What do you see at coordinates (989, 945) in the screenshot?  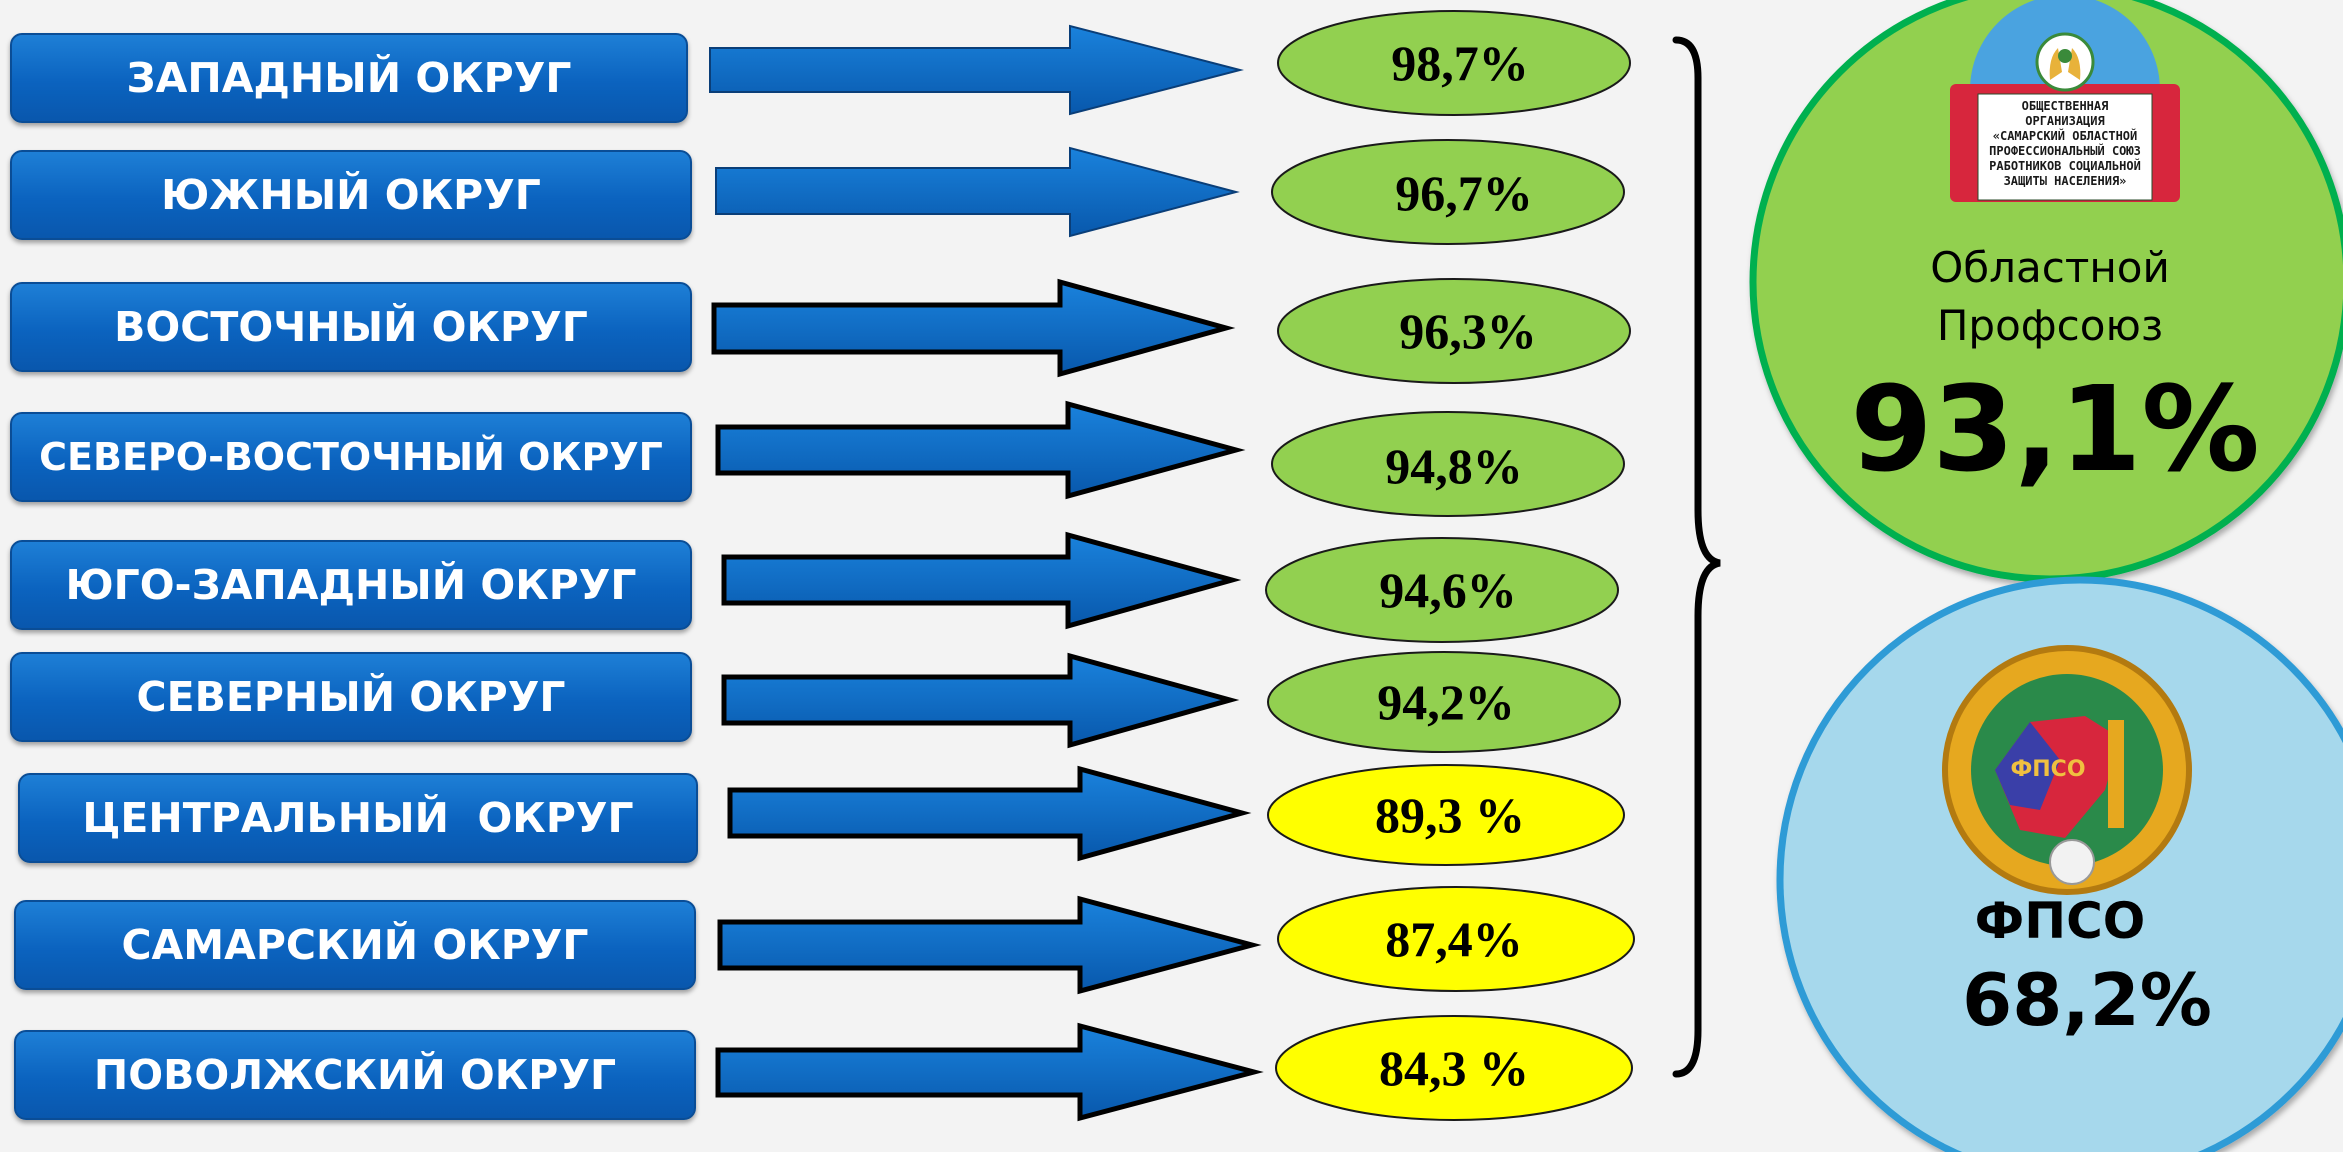 I see `arrow-samara` at bounding box center [989, 945].